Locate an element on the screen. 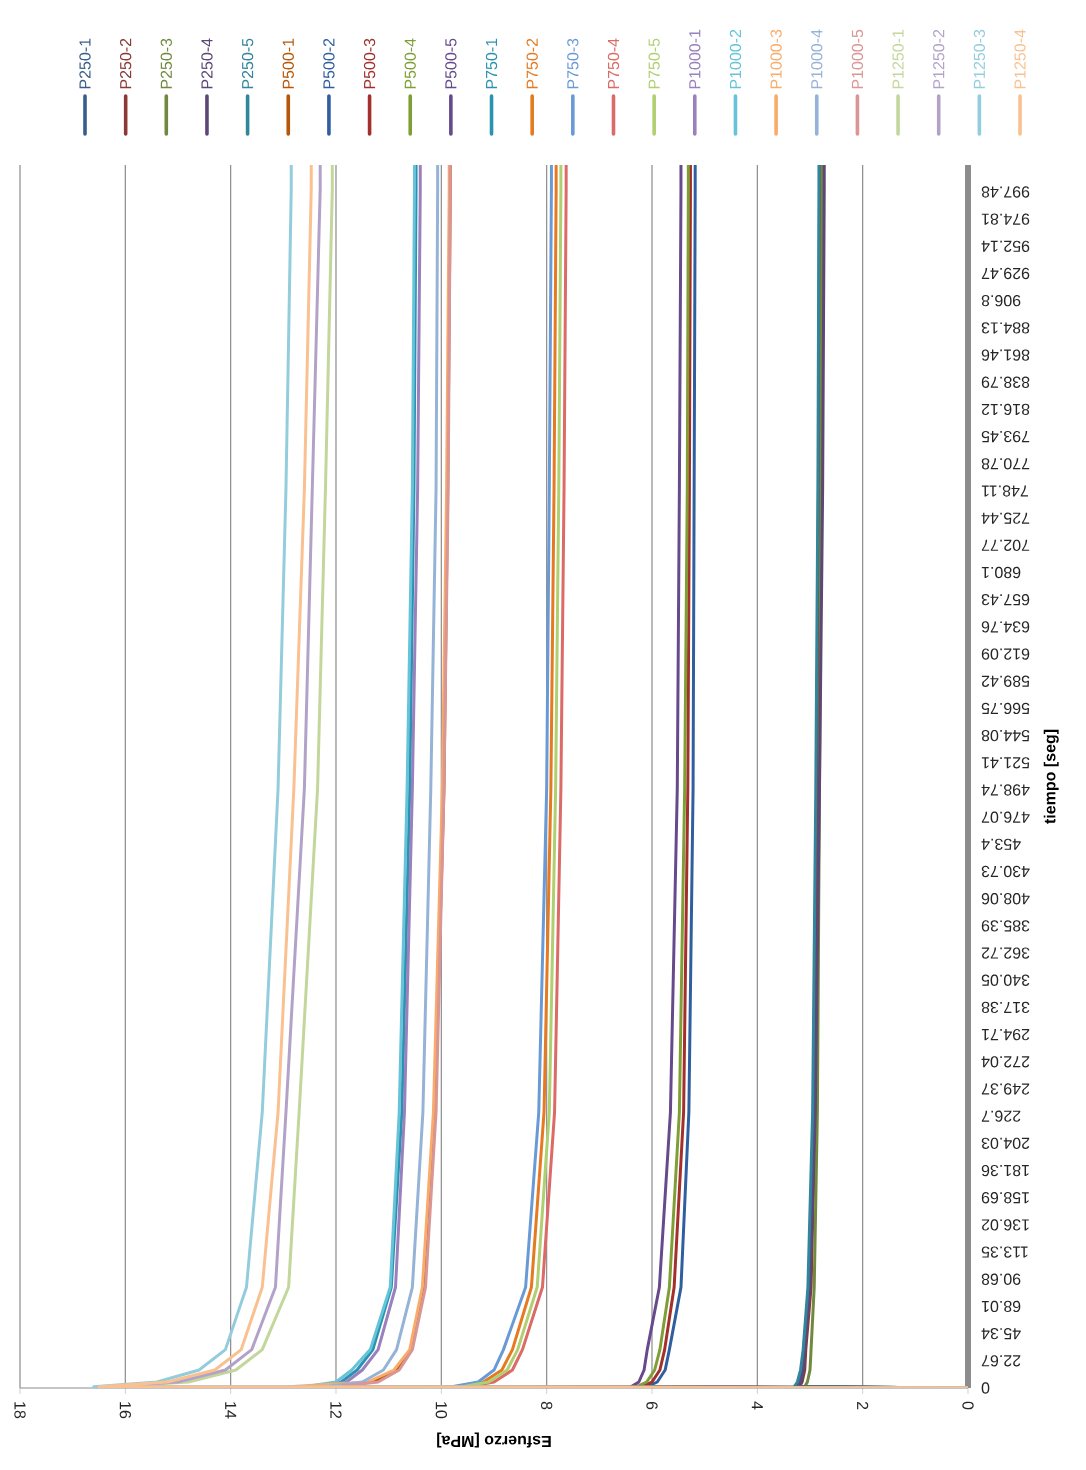 This screenshot has height=1470, width=1086. y-tick-label: 340.05 is located at coordinates (1005, 980).